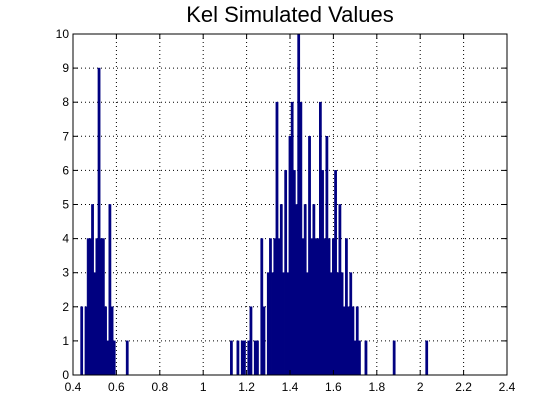 The height and width of the screenshot is (420, 560). What do you see at coordinates (246, 387) in the screenshot?
I see `x-tick-label: 1.2` at bounding box center [246, 387].